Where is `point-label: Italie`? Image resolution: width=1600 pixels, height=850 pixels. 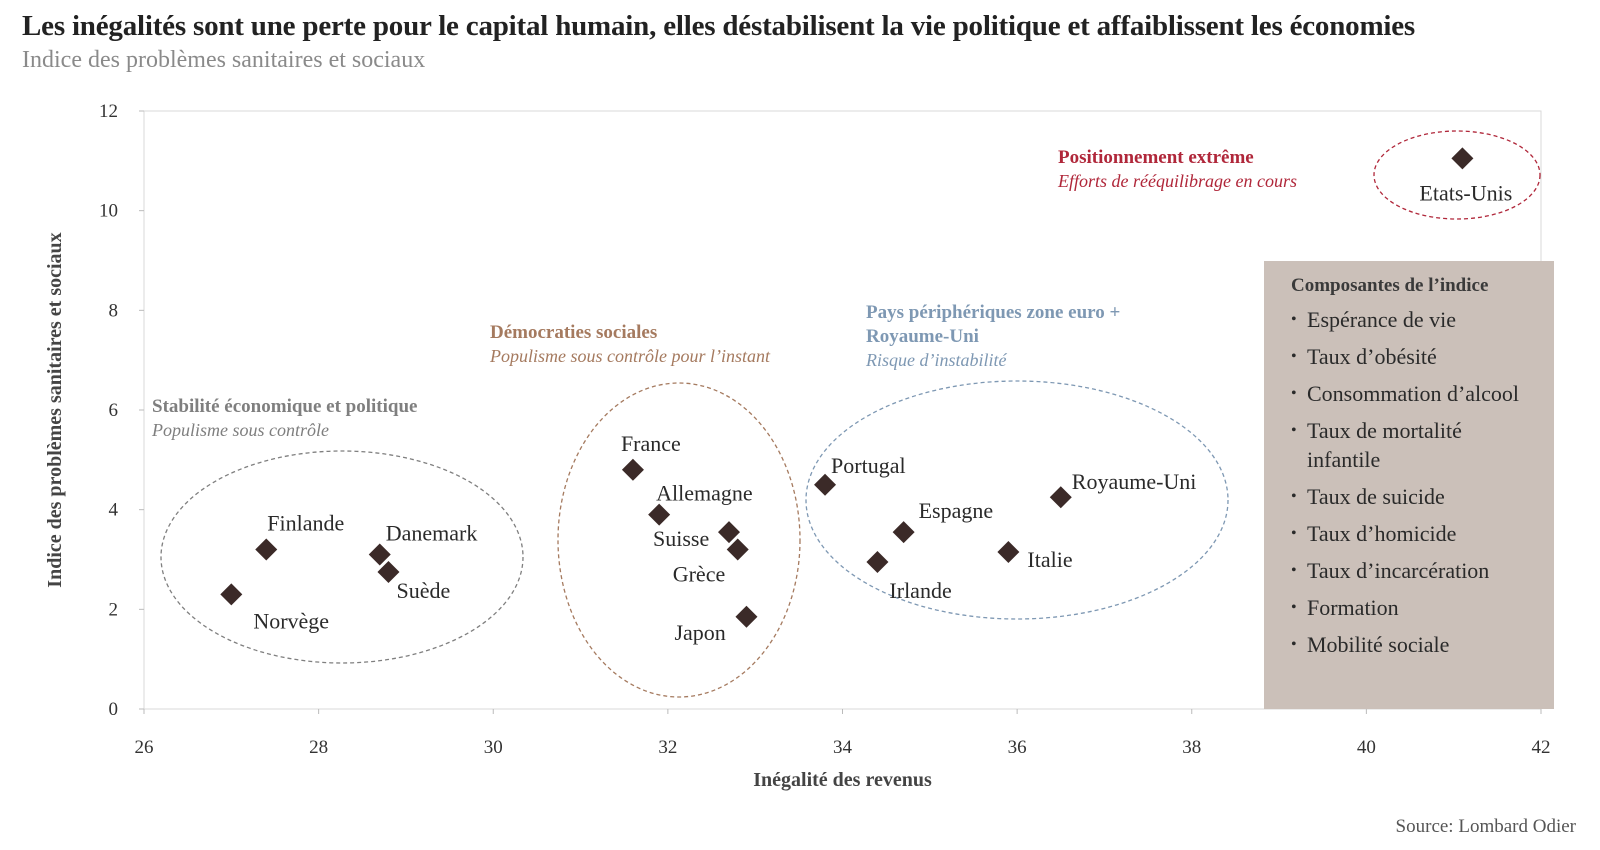
point-label: Italie is located at coordinates (1049, 559).